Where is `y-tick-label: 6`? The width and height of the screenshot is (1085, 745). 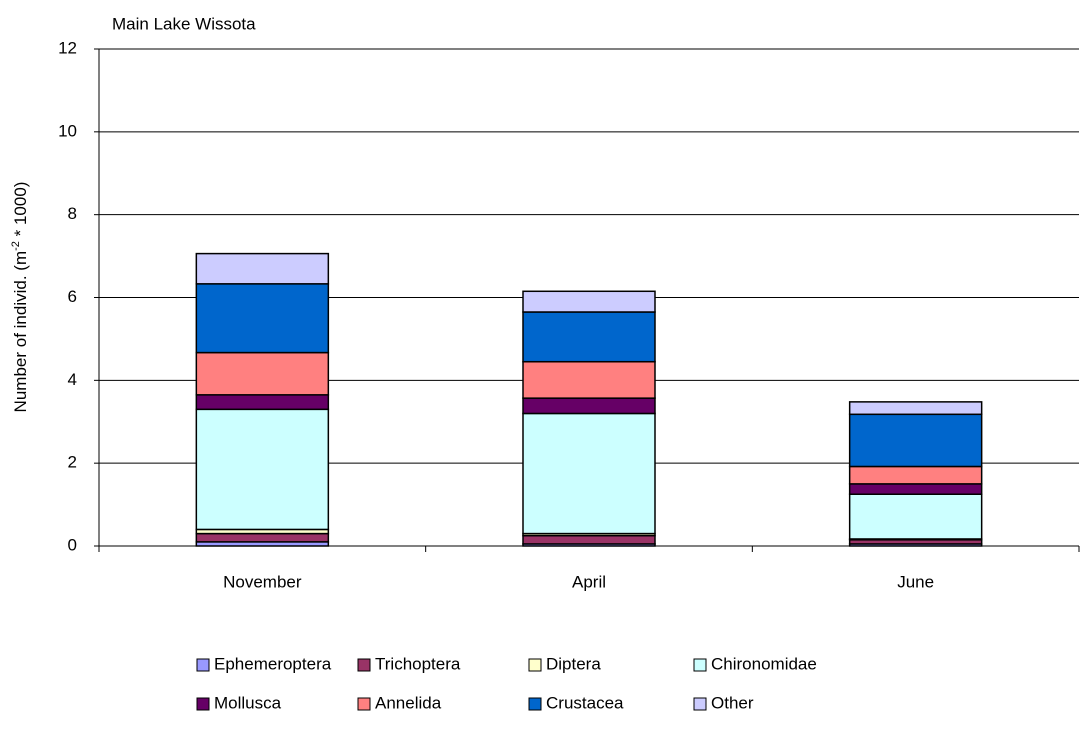 y-tick-label: 6 is located at coordinates (72, 296).